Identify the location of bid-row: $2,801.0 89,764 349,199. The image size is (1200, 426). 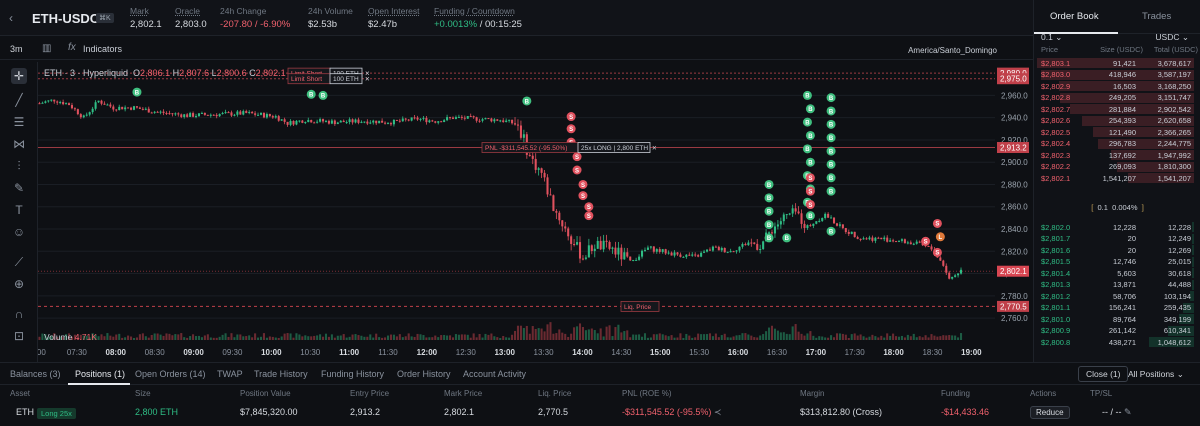
(1114, 319).